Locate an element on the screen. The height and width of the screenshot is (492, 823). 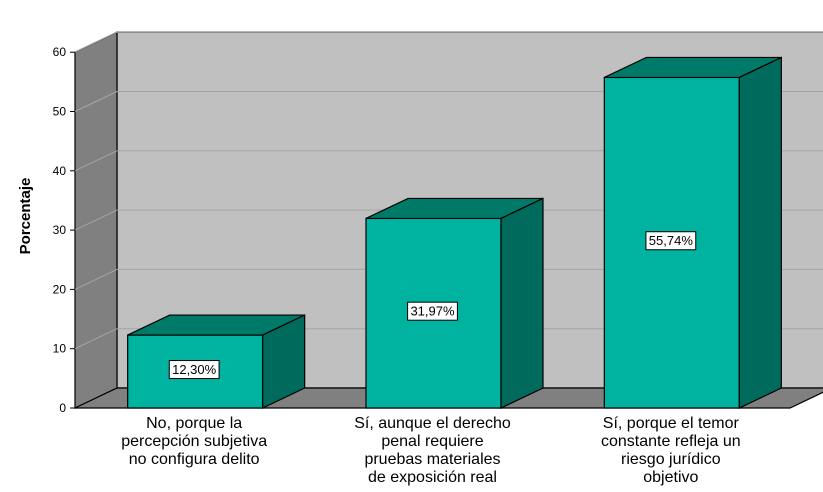
x-tick-label-line: No, porque la is located at coordinates (194, 423).